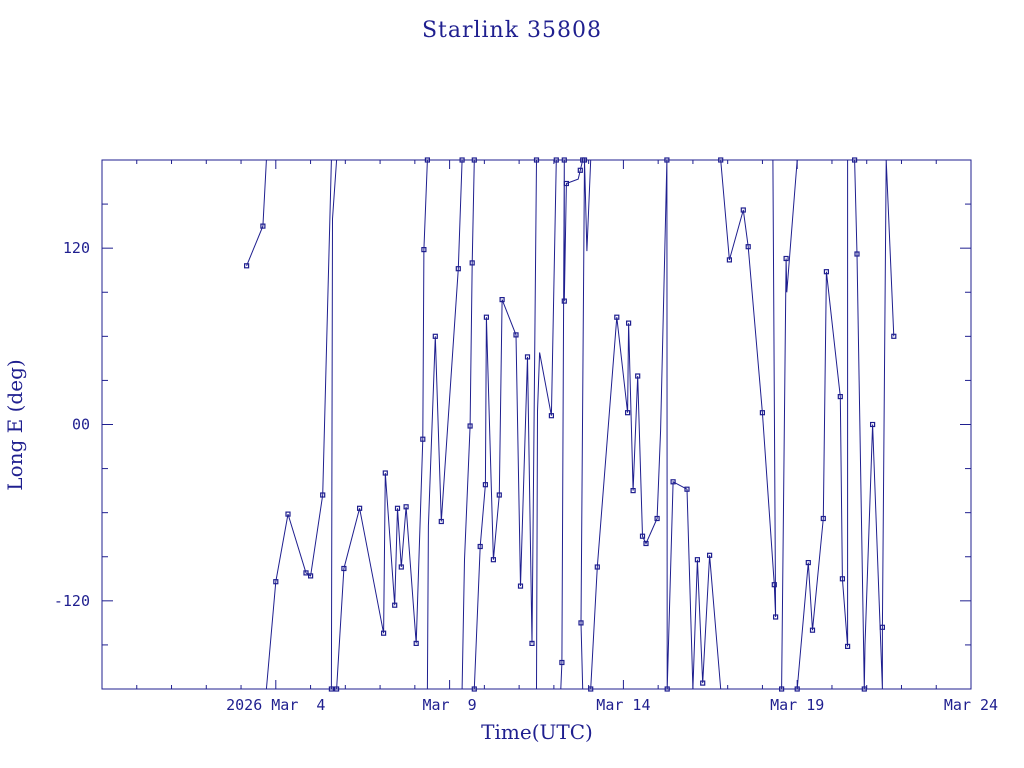 The image size is (1024, 768). Describe the element at coordinates (623, 705) in the screenshot. I see `x-tick-label: Mar 14` at that location.